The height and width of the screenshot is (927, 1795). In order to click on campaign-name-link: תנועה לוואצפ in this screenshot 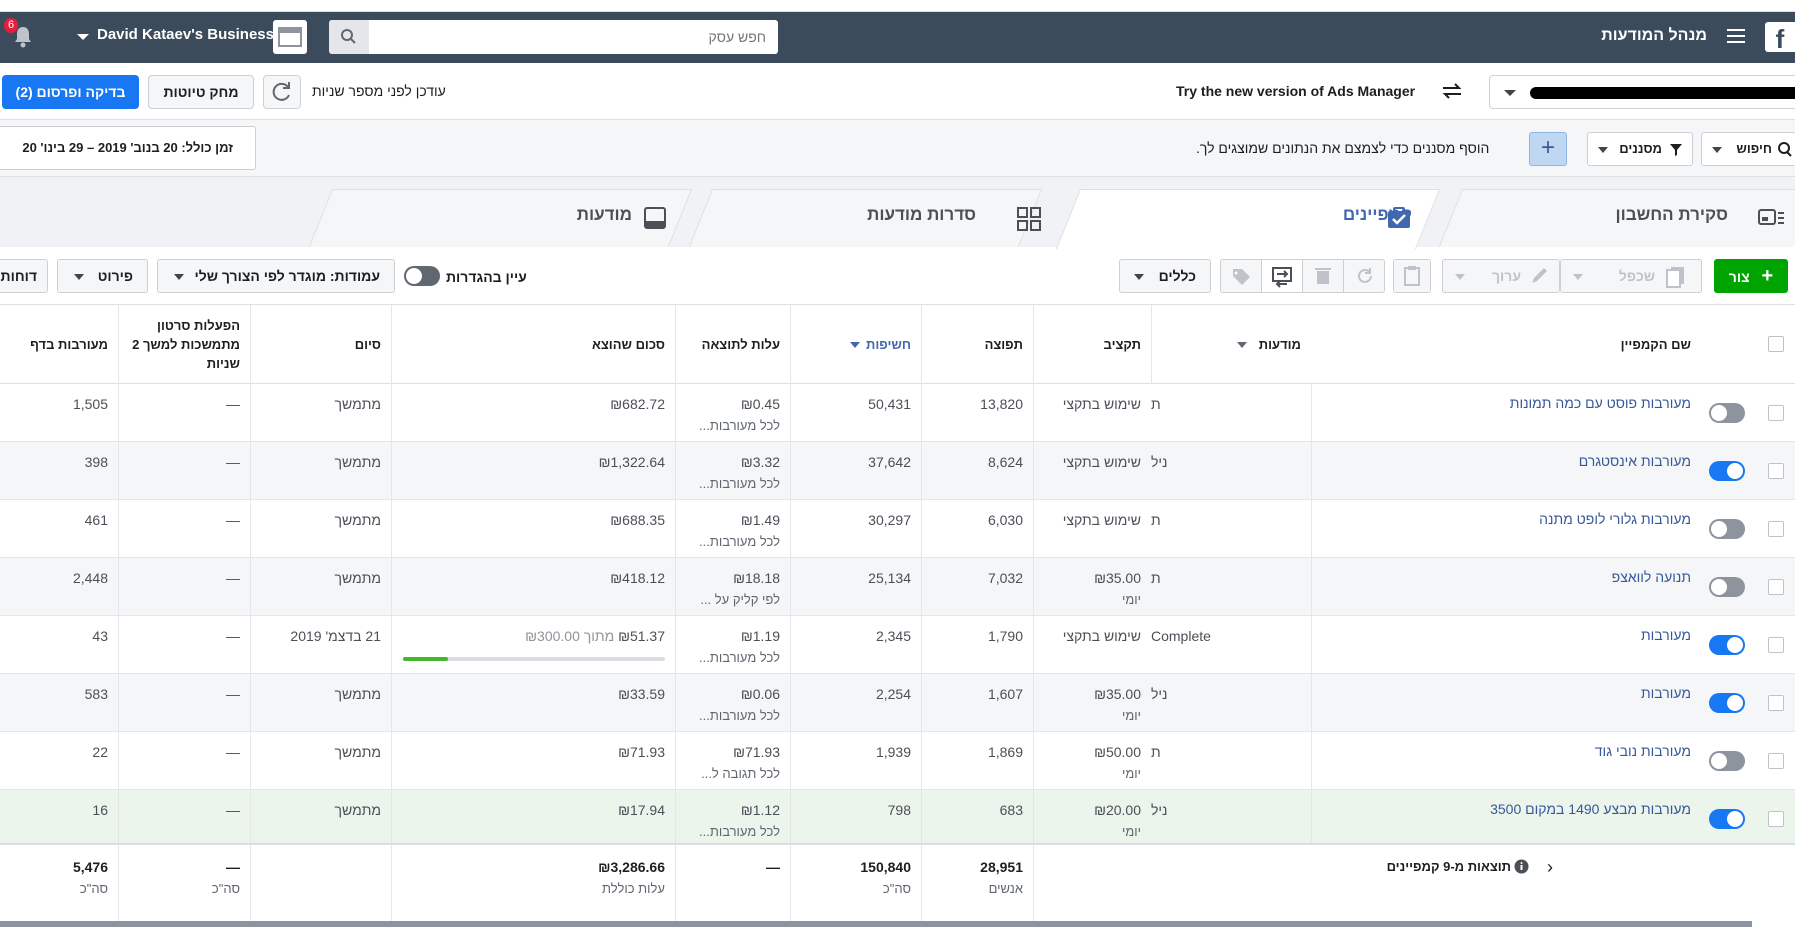, I will do `click(1651, 577)`.